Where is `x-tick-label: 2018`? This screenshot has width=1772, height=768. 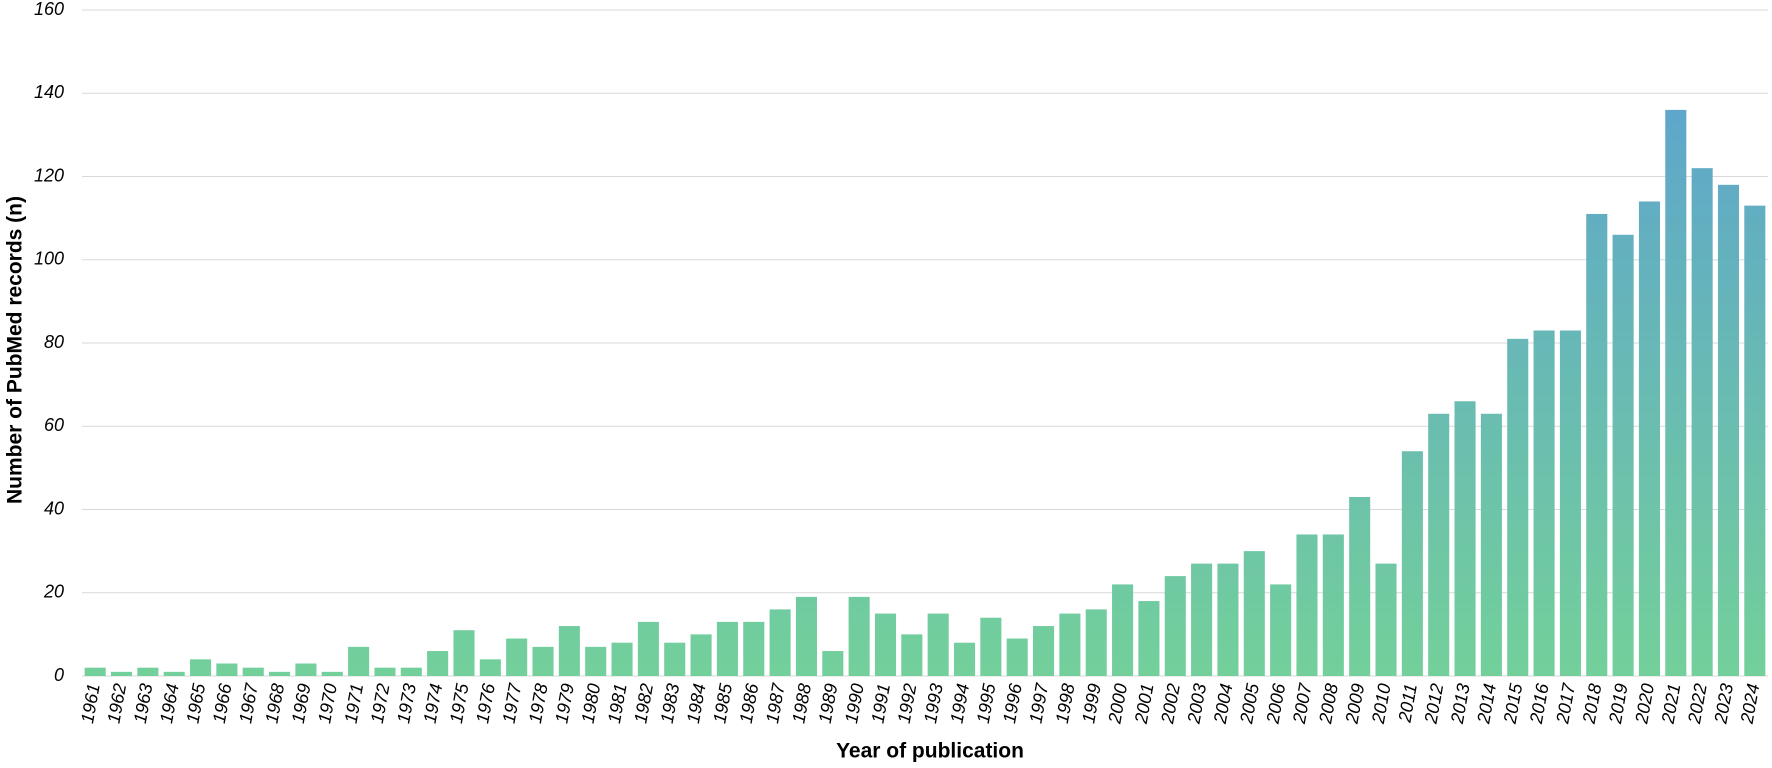 x-tick-label: 2018 is located at coordinates (1592, 704).